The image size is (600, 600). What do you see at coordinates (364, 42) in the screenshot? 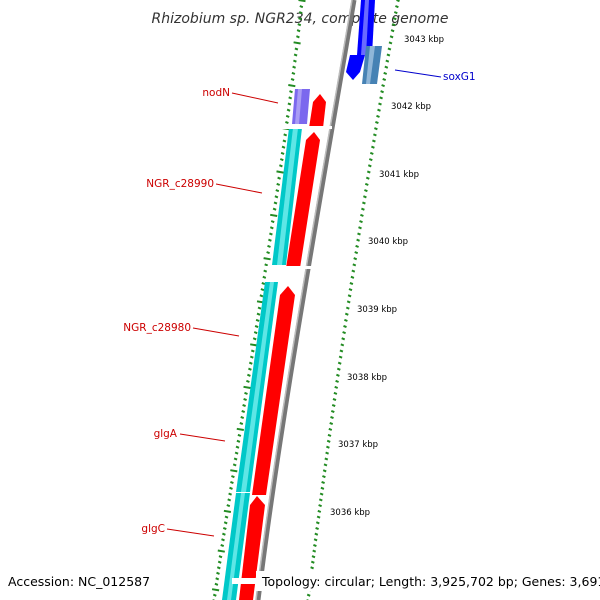
I see `blue-genes` at bounding box center [364, 42].